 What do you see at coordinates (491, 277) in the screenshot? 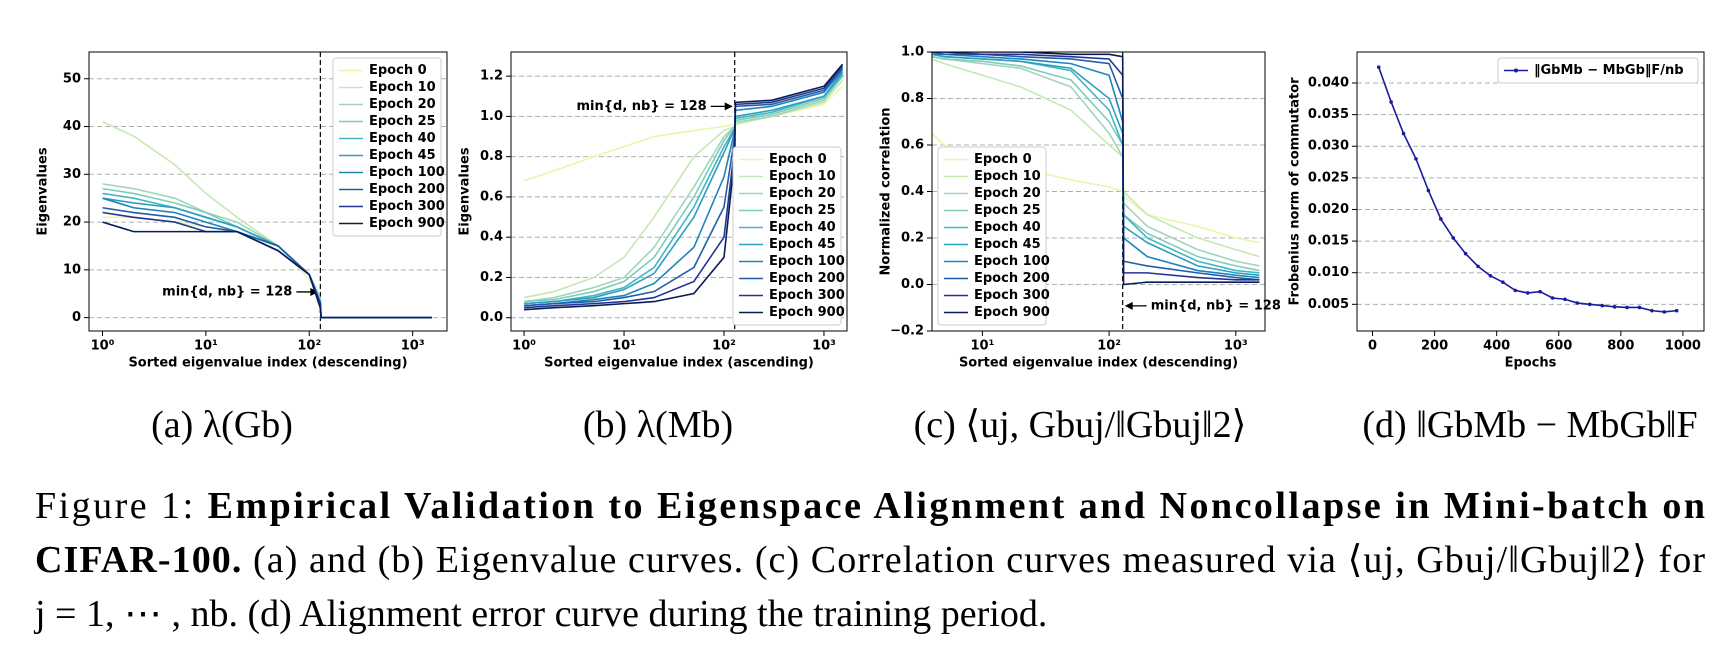
I see `y-tick-label: 0.2` at bounding box center [491, 277].